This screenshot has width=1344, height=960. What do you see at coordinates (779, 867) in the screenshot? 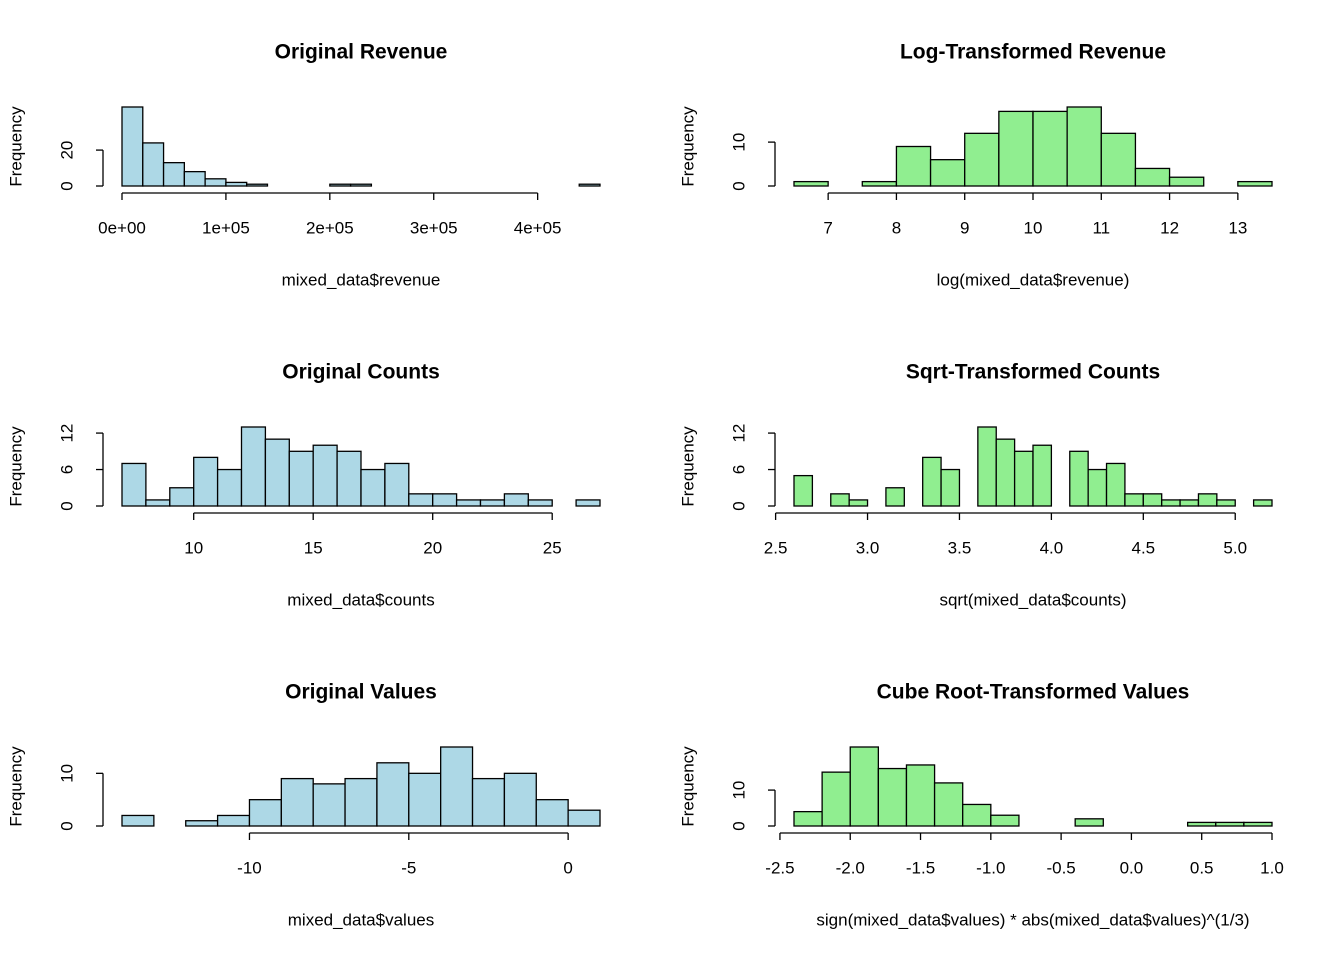
I see `x-tick-label: -2.5` at bounding box center [779, 867].